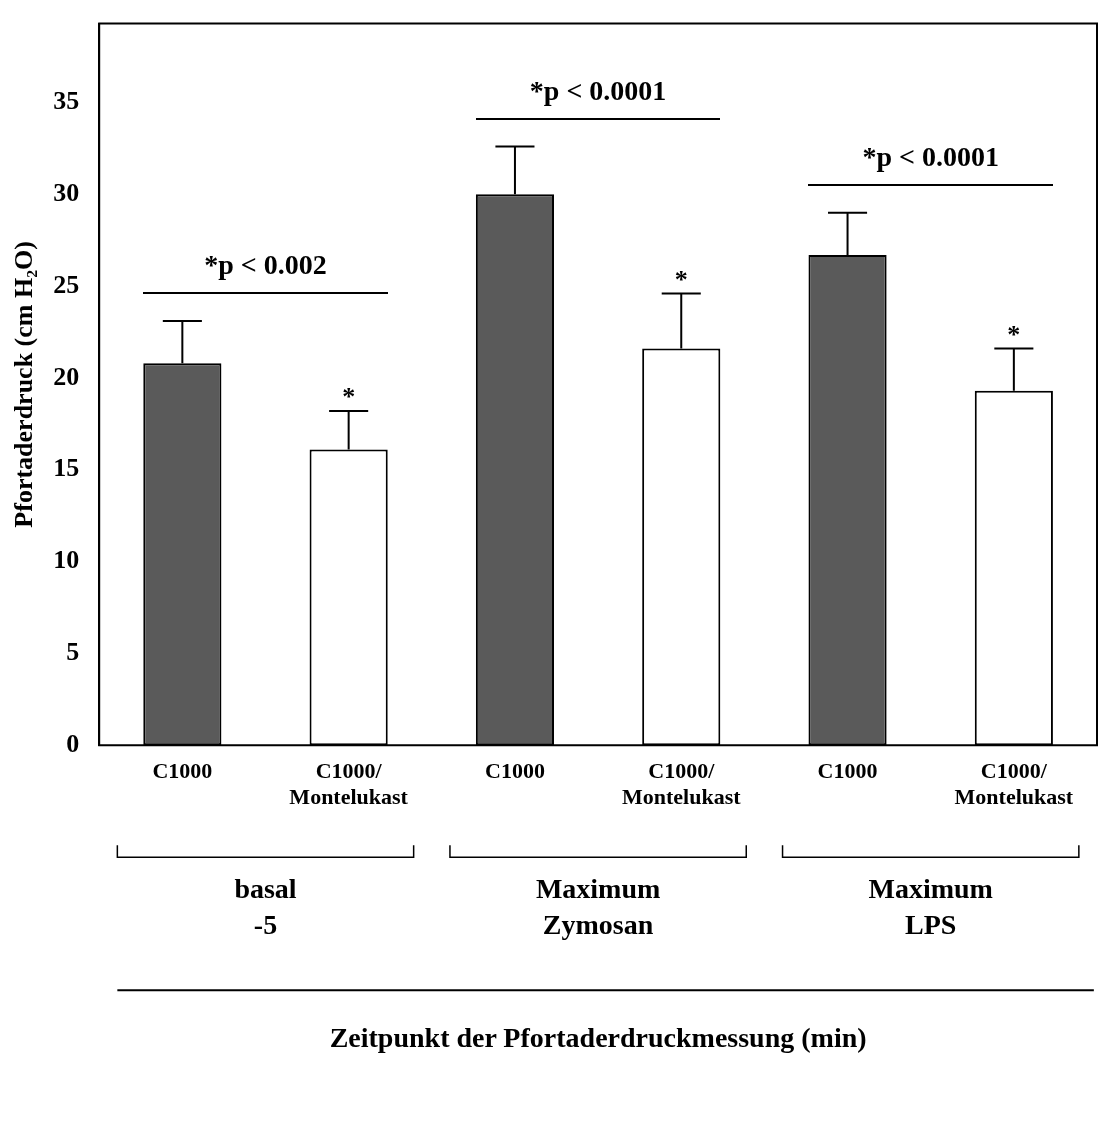  Describe the element at coordinates (24, 384) in the screenshot. I see `y-axis-title: Pfortaderdruck (cm H₂O)` at that location.